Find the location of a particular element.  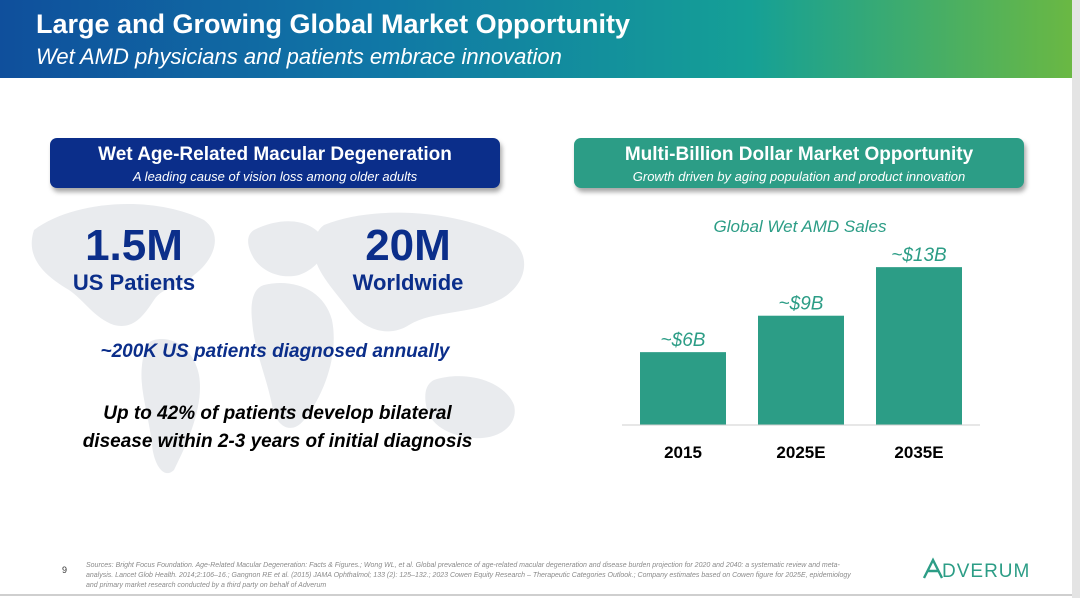

stat-worldwide-label: Worldwide is located at coordinates (408, 282).